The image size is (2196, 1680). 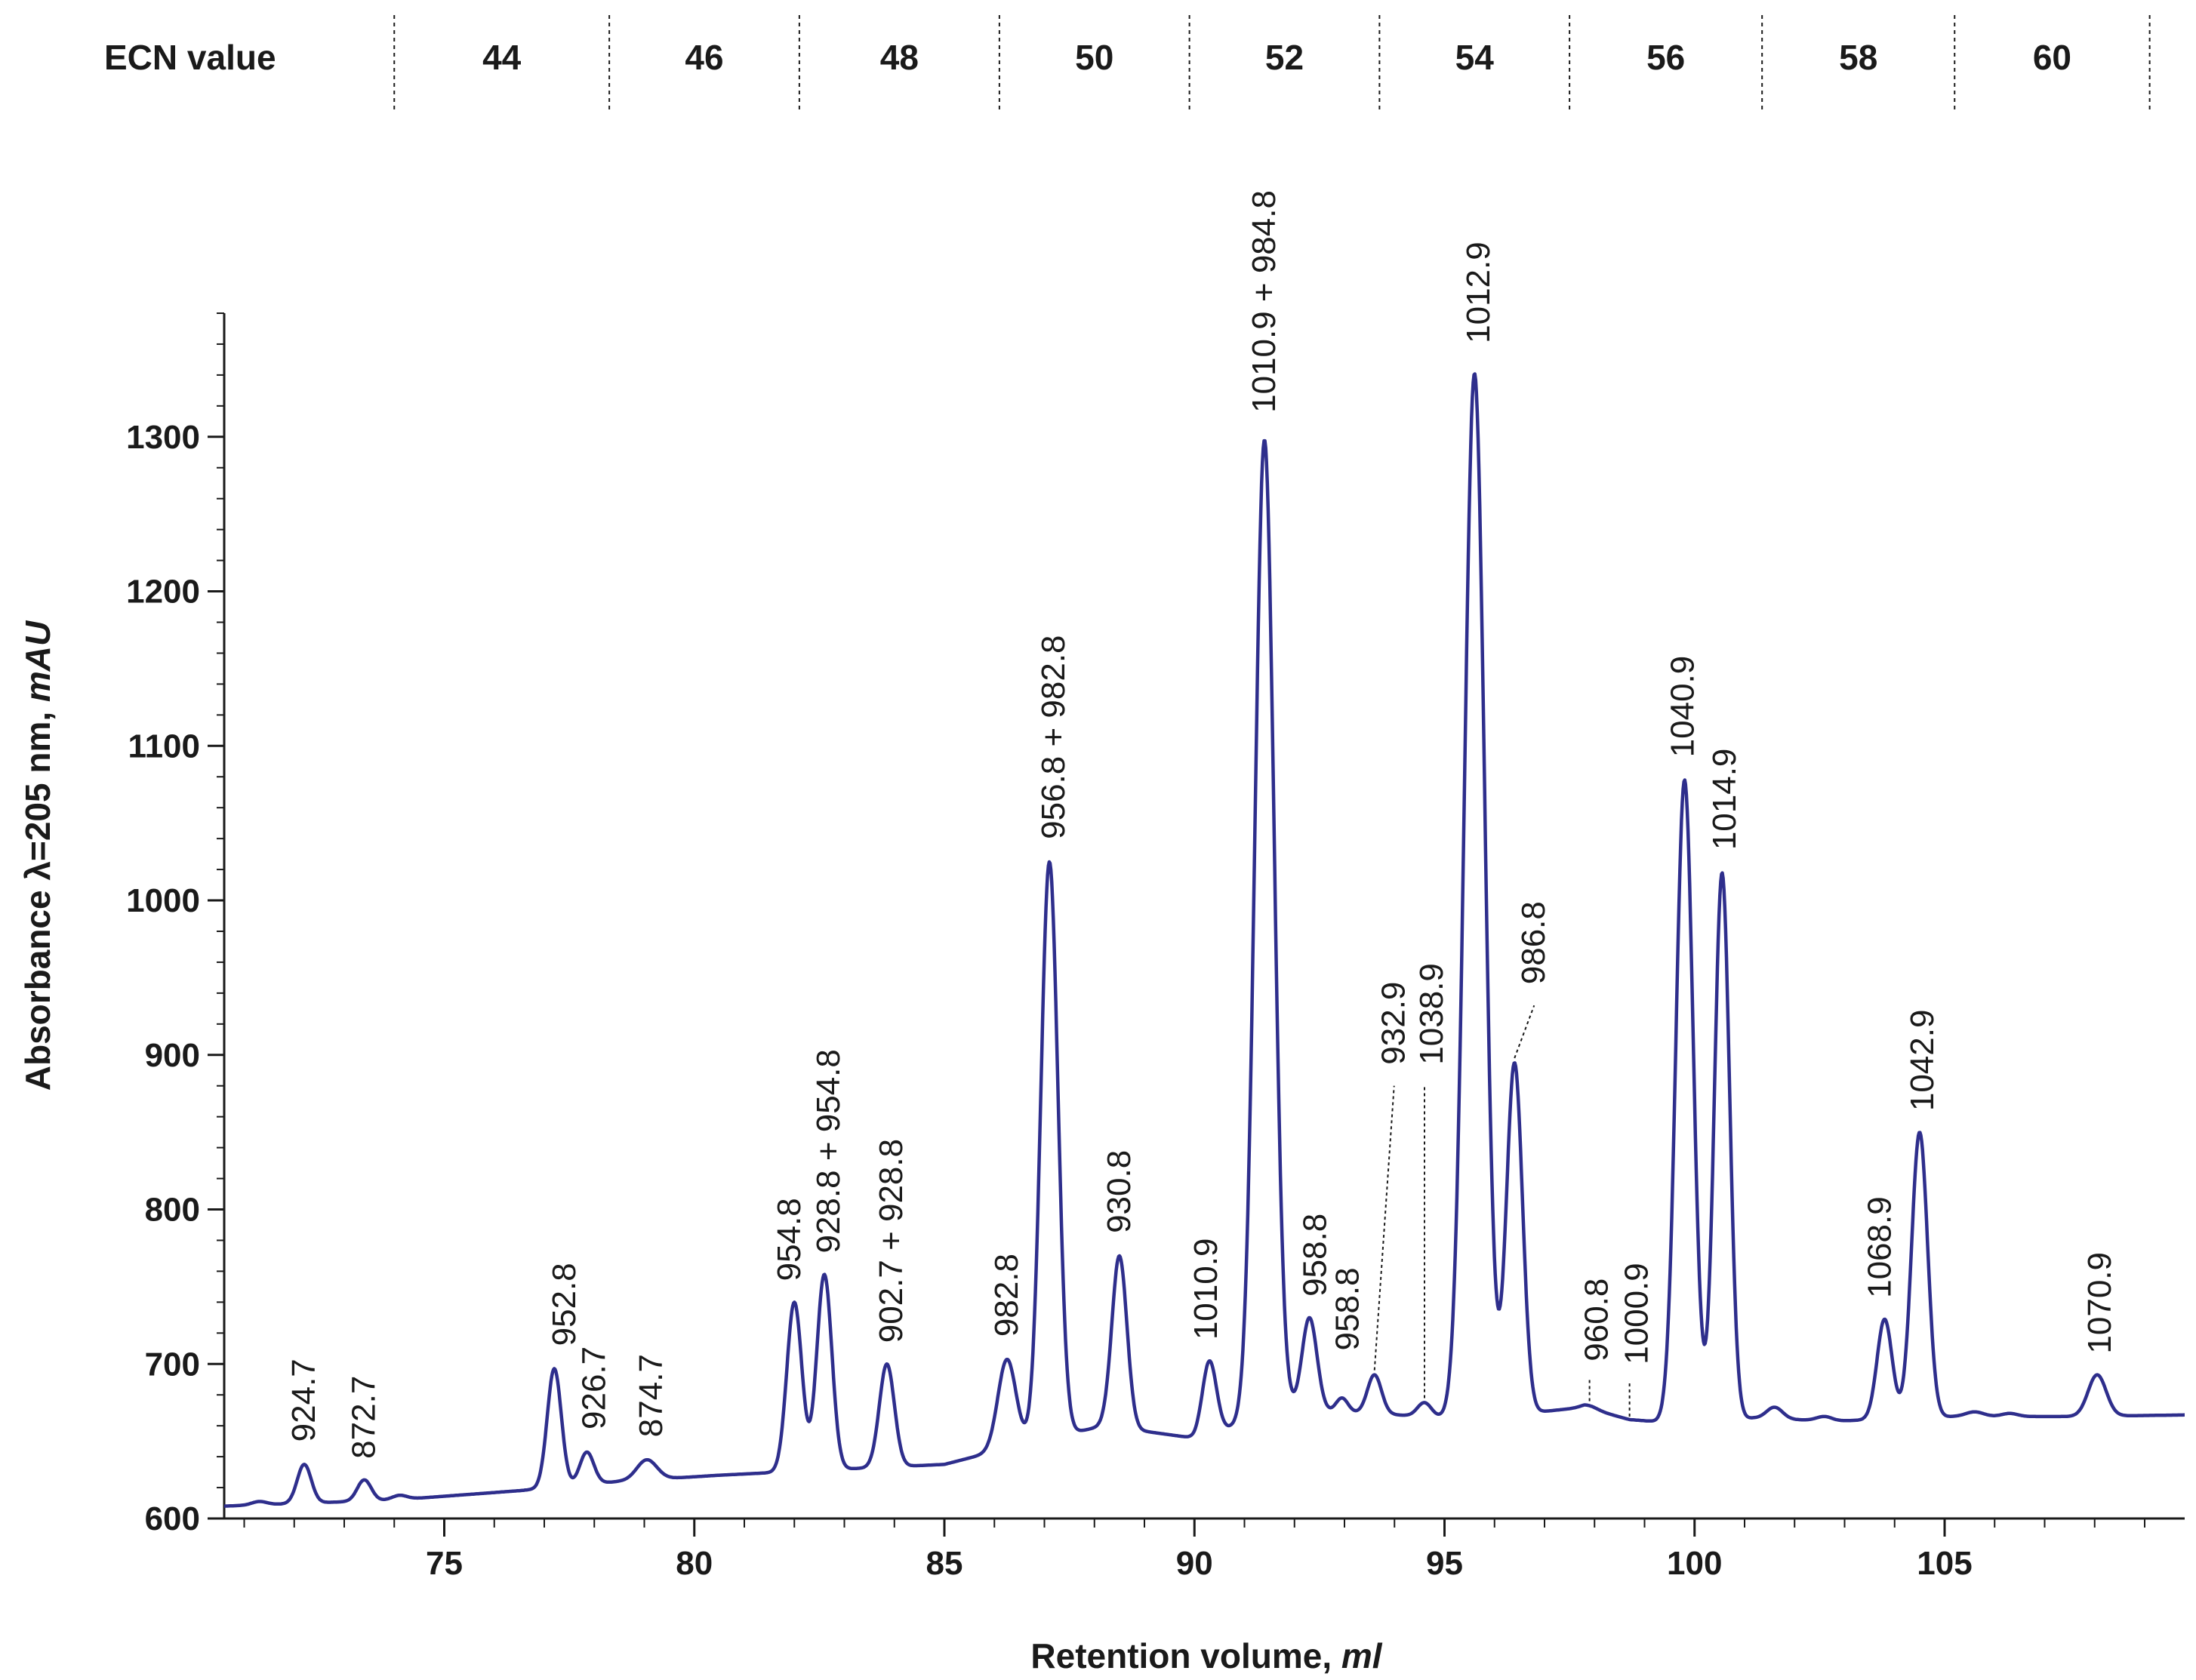 What do you see at coordinates (891, 1241) in the screenshot?
I see `peak-label: 902.7 + 928.8` at bounding box center [891, 1241].